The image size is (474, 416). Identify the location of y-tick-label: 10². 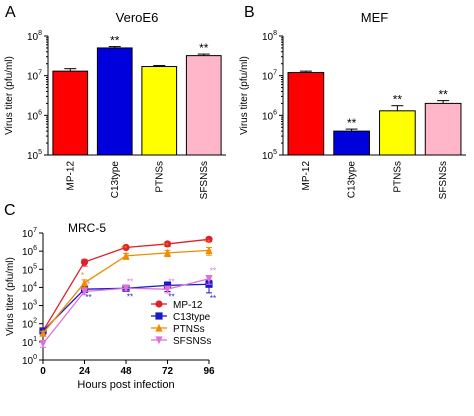
(29, 324).